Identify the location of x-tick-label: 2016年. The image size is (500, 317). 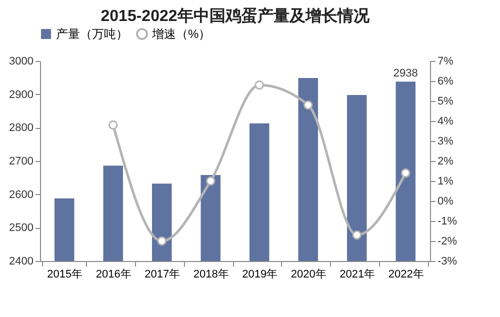
(114, 274).